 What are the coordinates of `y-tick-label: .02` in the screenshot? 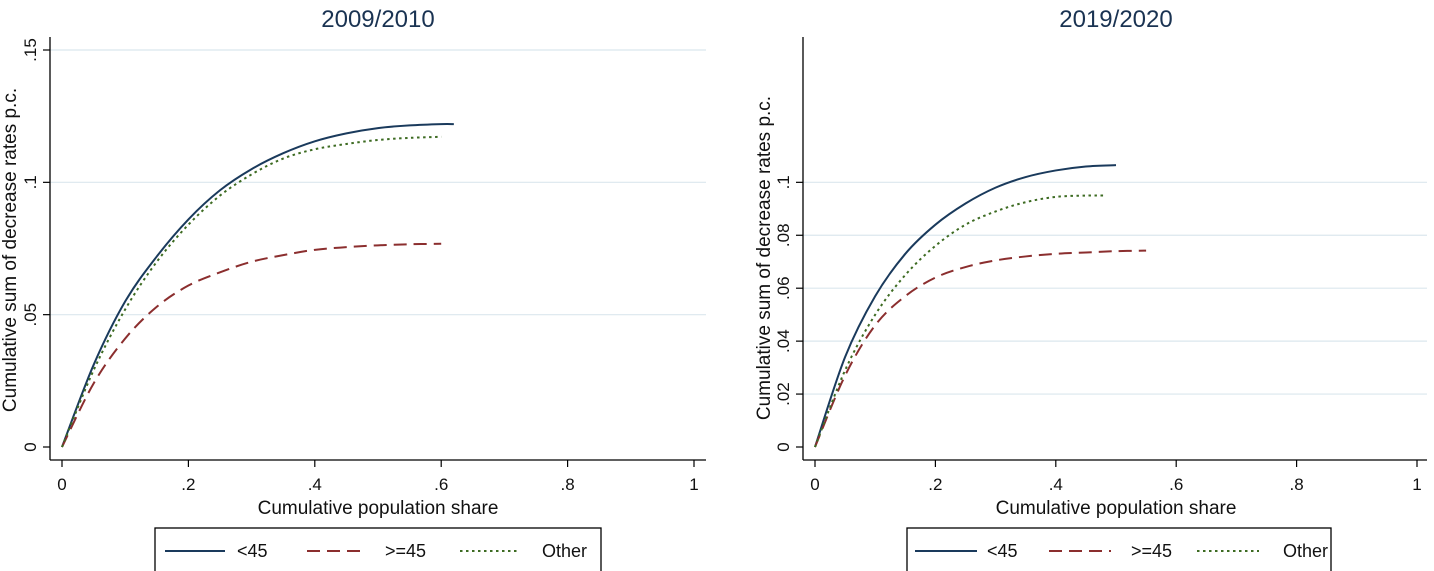 It's located at (783, 394).